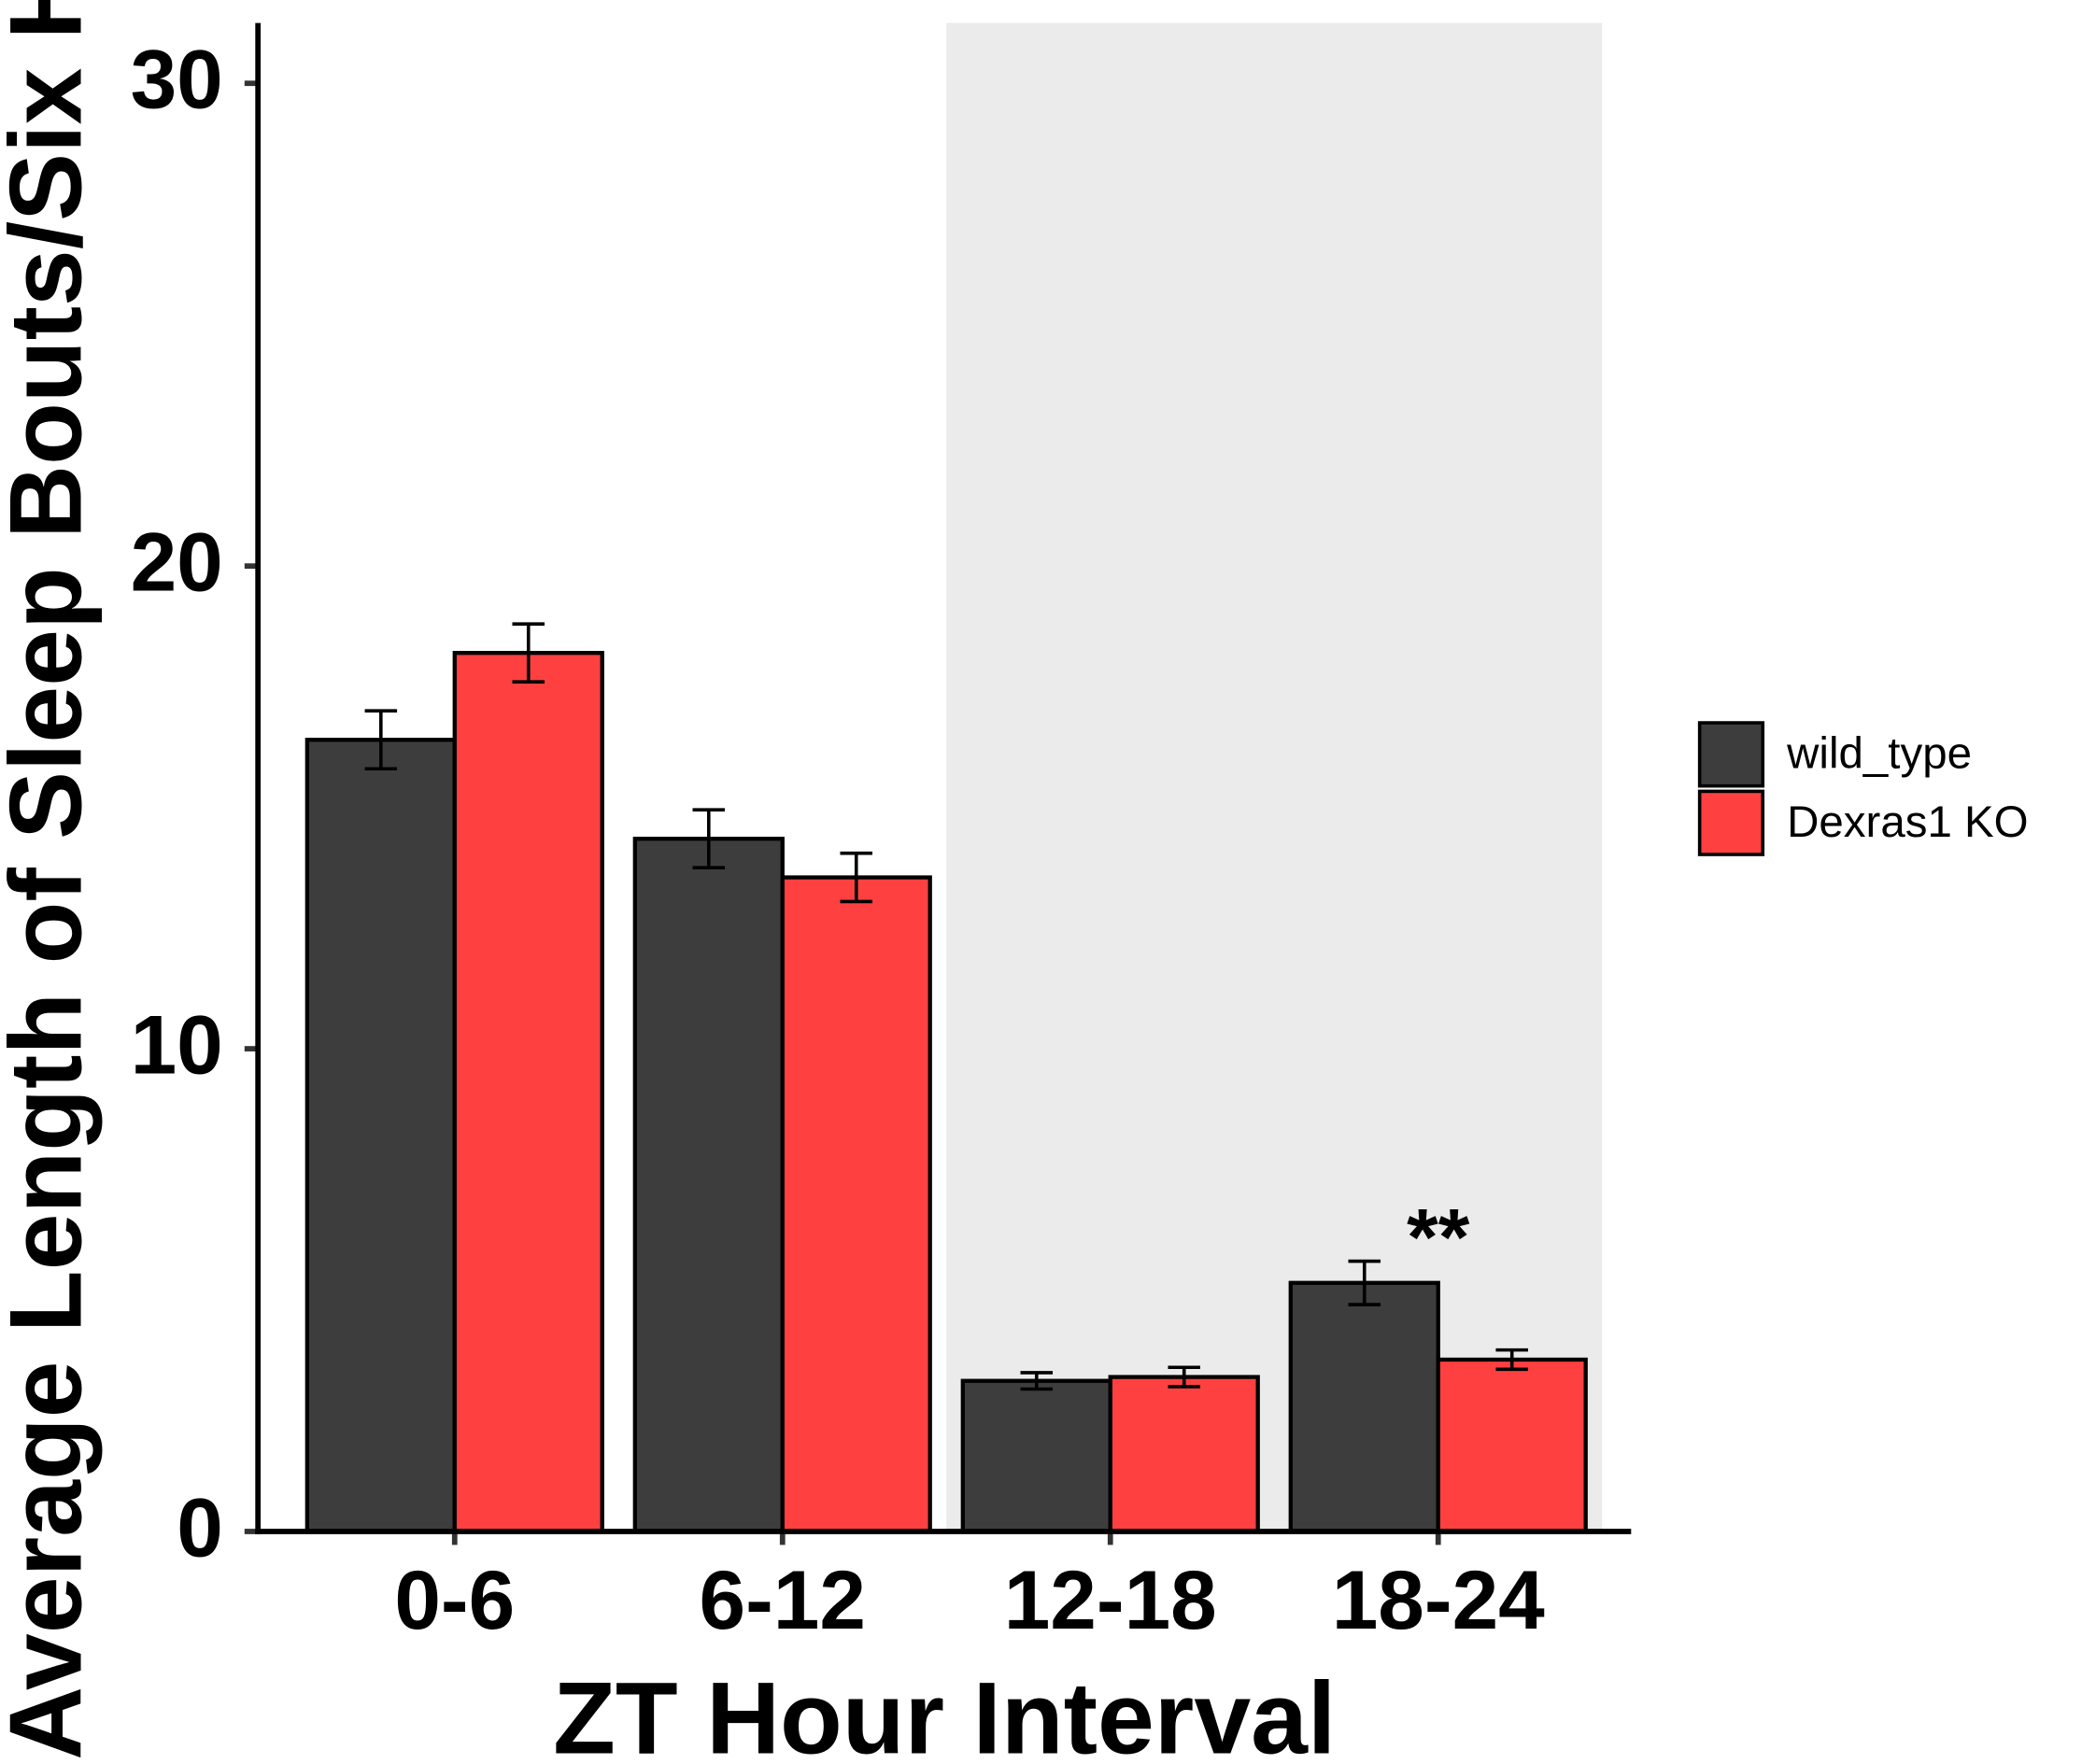 The height and width of the screenshot is (1764, 2096). Describe the element at coordinates (455, 1600) in the screenshot. I see `x-tick-label: 0-6` at that location.